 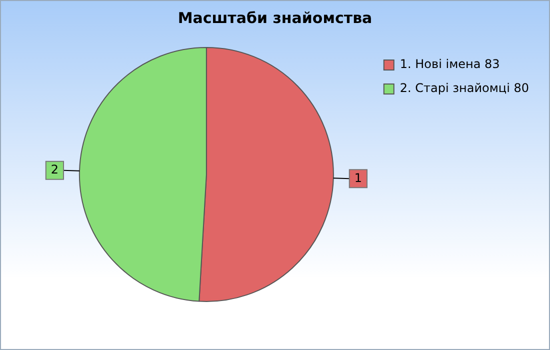 What do you see at coordinates (465, 88) in the screenshot?
I see `legend-label: 2. Старі знайомці 80` at bounding box center [465, 88].